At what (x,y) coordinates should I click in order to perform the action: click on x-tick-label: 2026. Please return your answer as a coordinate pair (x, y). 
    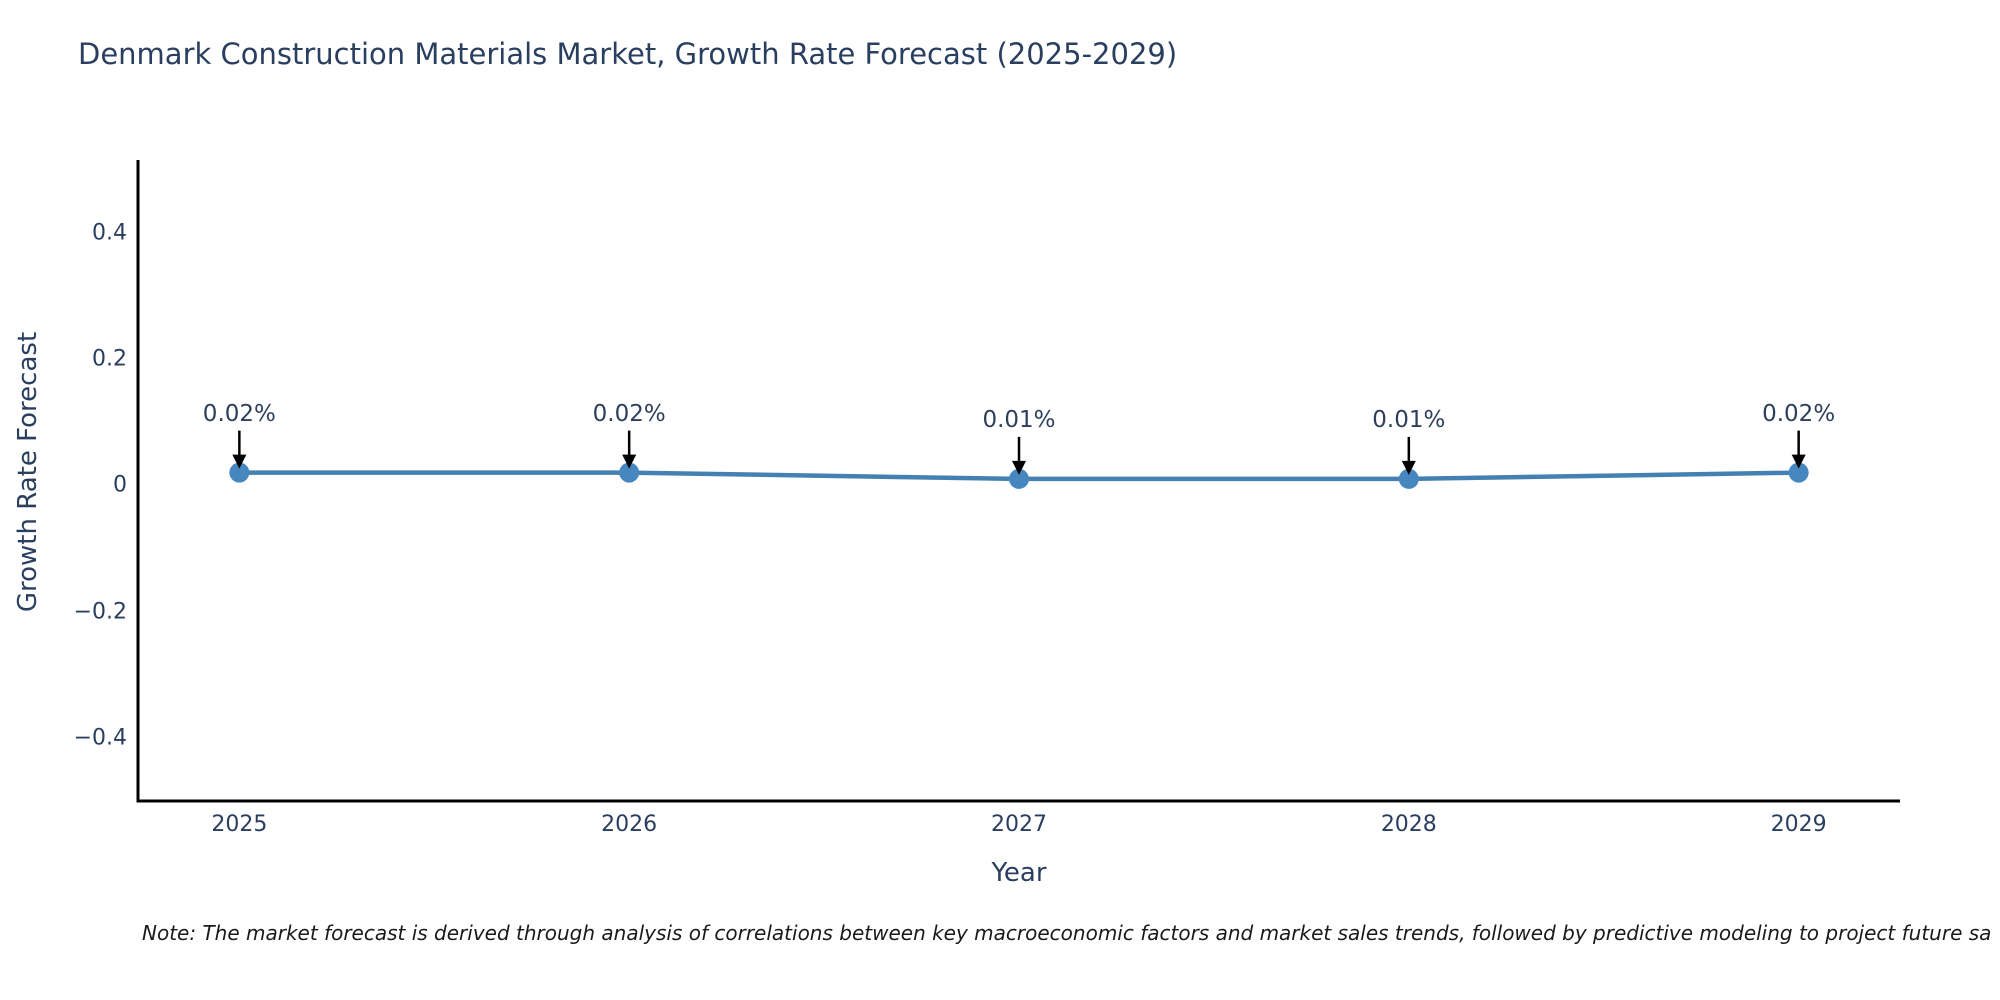
    Looking at the image, I should click on (629, 824).